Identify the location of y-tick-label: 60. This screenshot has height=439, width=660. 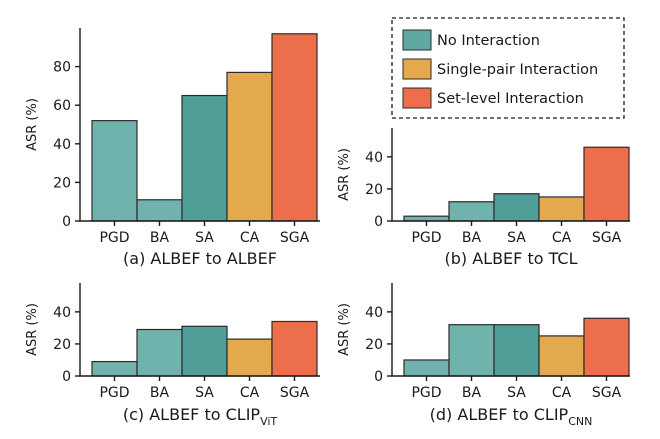
(62, 106).